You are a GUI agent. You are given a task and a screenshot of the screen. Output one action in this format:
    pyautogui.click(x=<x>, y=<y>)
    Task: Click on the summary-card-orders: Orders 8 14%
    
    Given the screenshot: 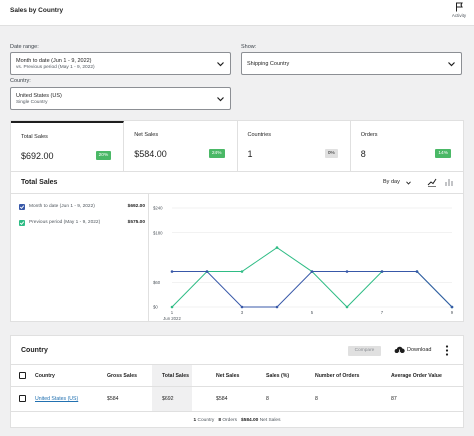 What is the action you would take?
    pyautogui.click(x=407, y=146)
    